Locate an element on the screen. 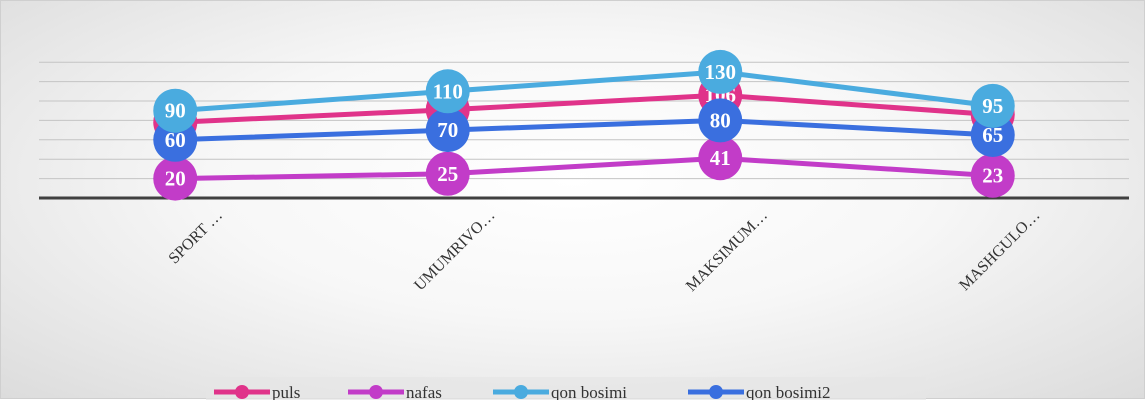 This screenshot has width=1145, height=400. data-label: 130 is located at coordinates (721, 72).